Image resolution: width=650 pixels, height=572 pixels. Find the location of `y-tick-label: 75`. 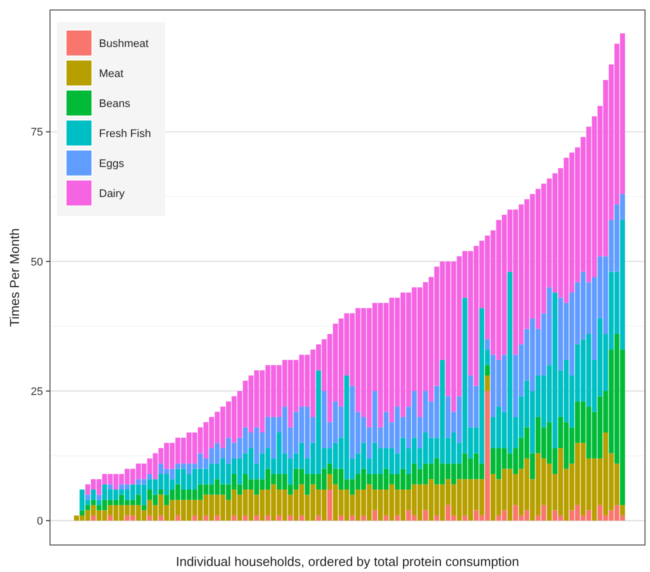

y-tick-label: 75 is located at coordinates (36, 132).